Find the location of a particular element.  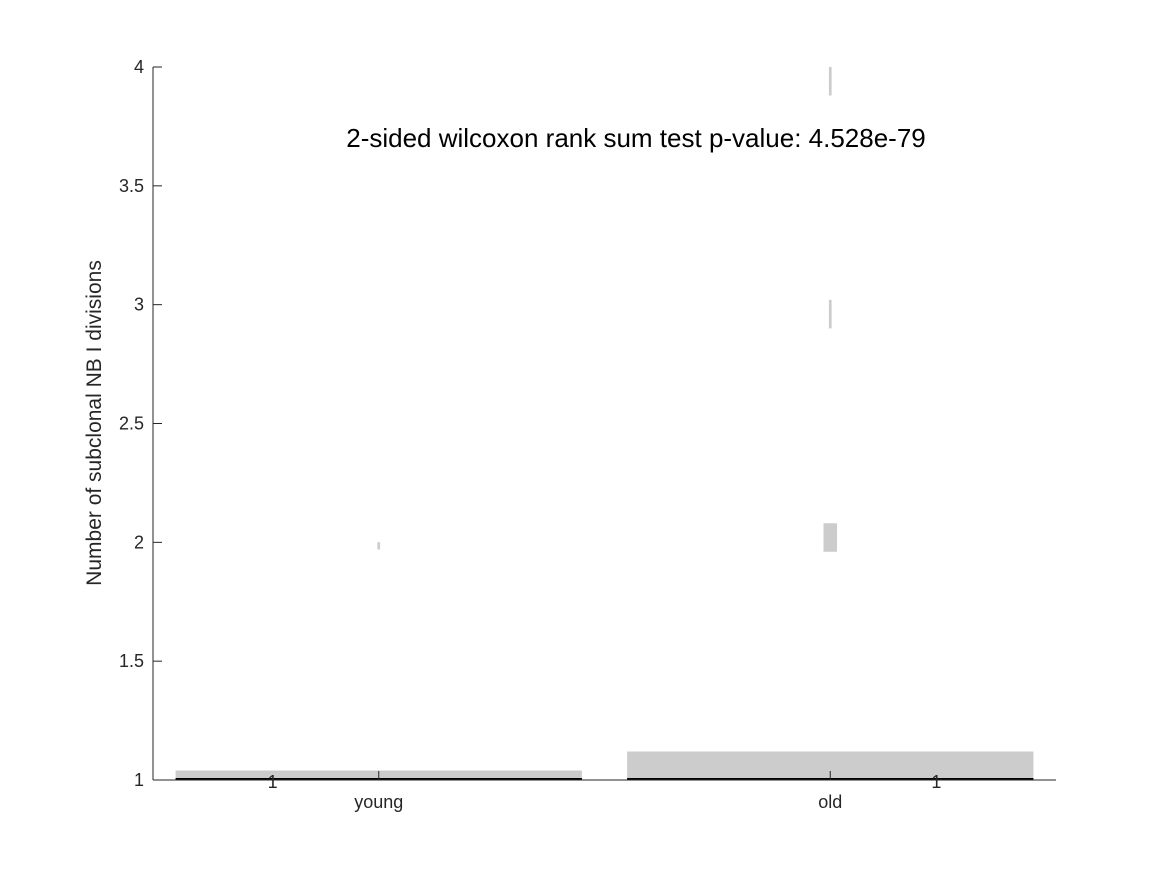

y-tick-label: 2.5 is located at coordinates (131, 424).